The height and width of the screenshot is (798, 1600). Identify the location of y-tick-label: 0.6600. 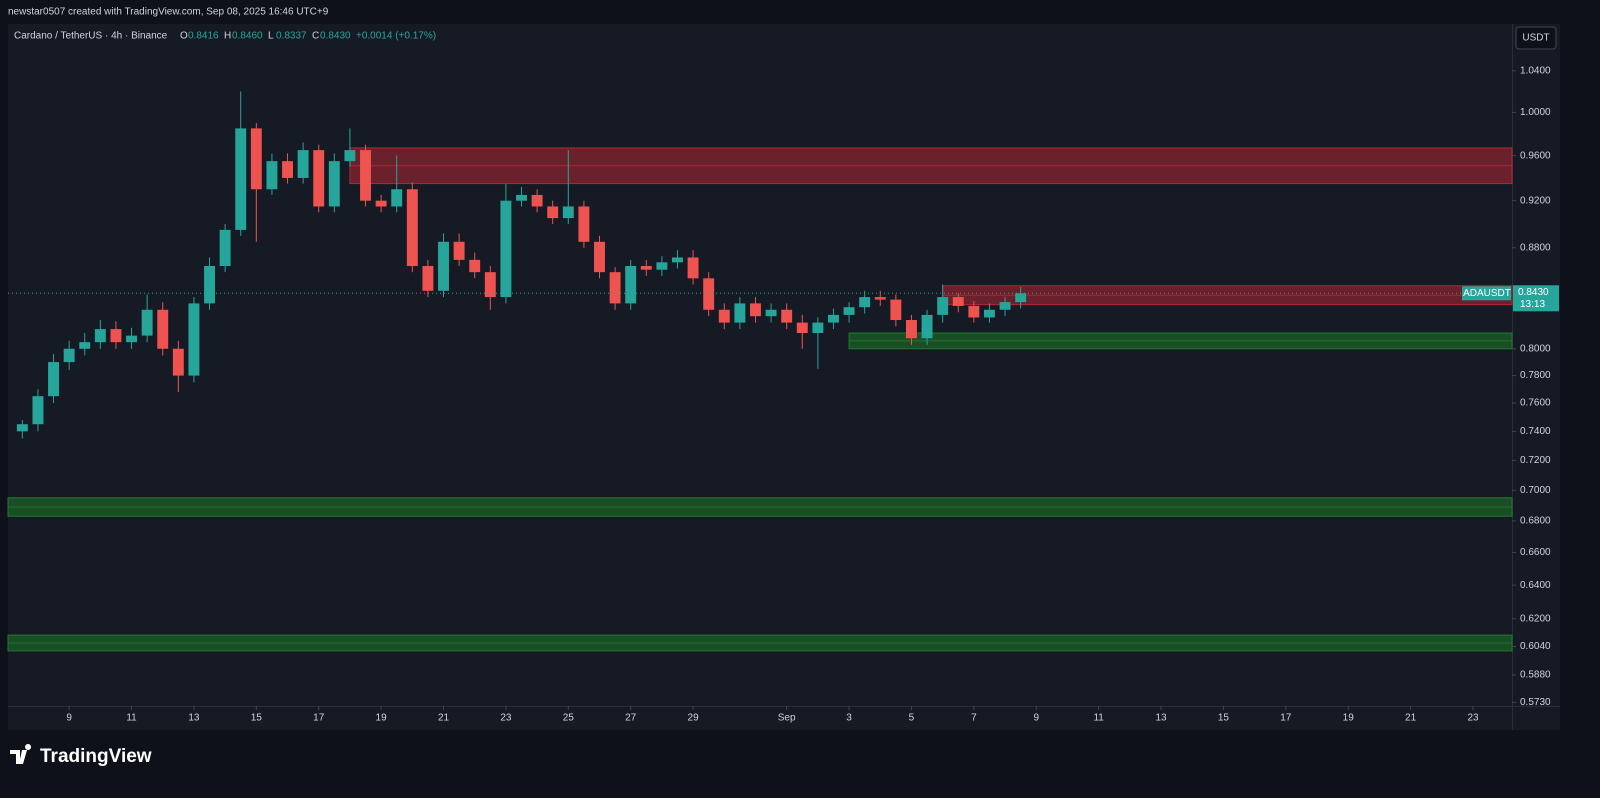
(1535, 552).